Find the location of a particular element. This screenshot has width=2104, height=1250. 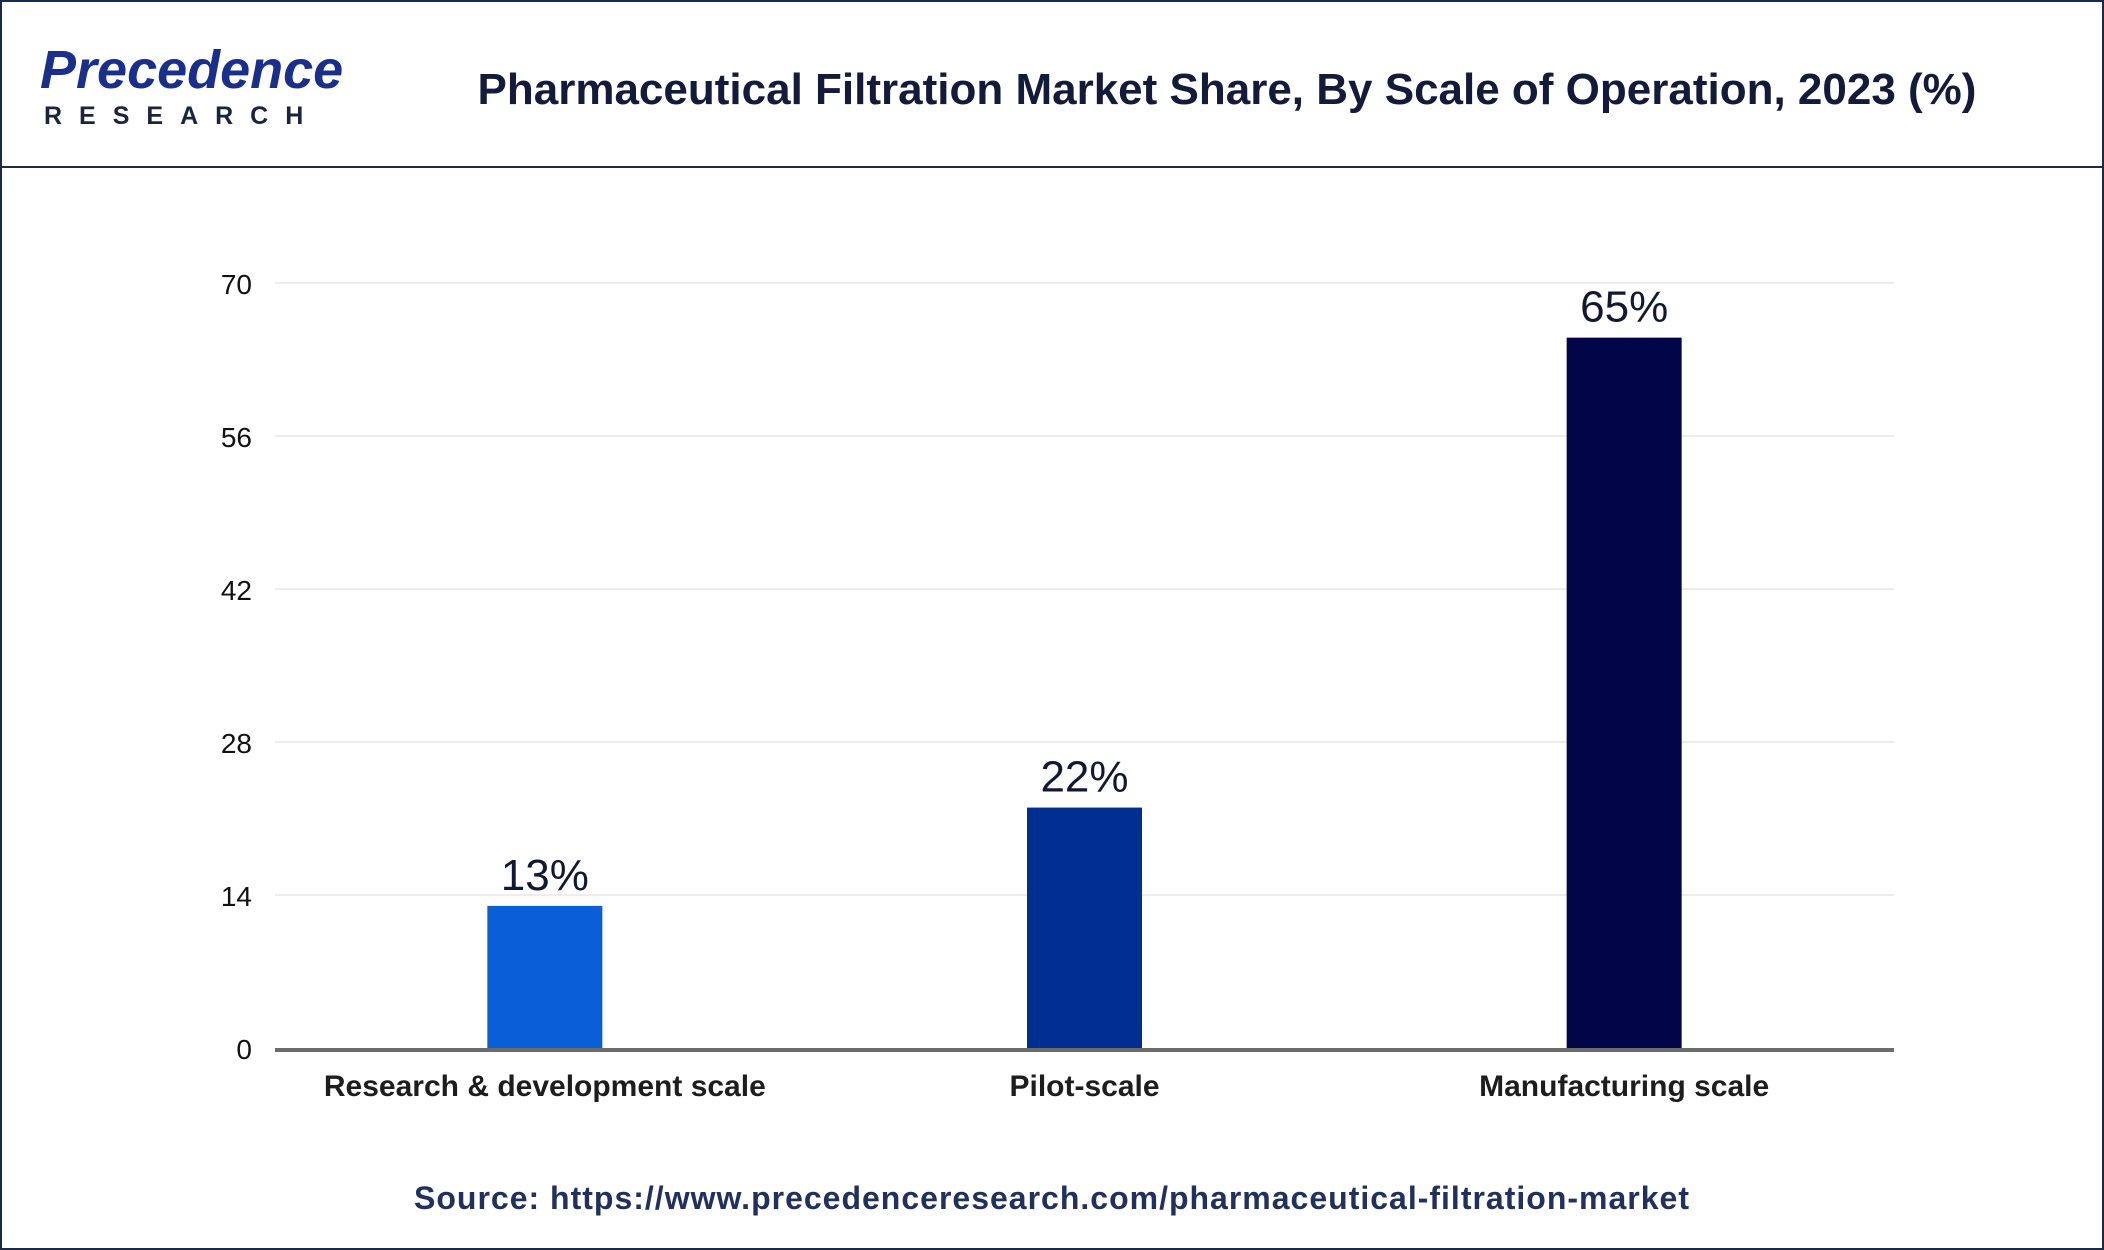

logo-wordmark: Precedence is located at coordinates (192, 70).